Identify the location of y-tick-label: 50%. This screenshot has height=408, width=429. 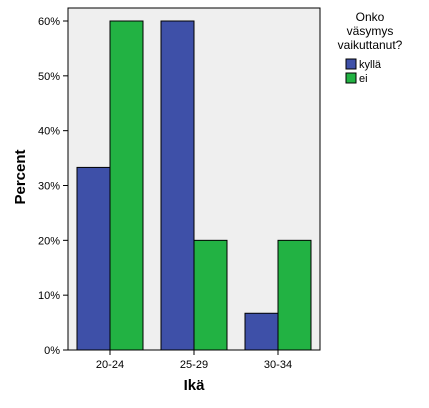
(49, 77).